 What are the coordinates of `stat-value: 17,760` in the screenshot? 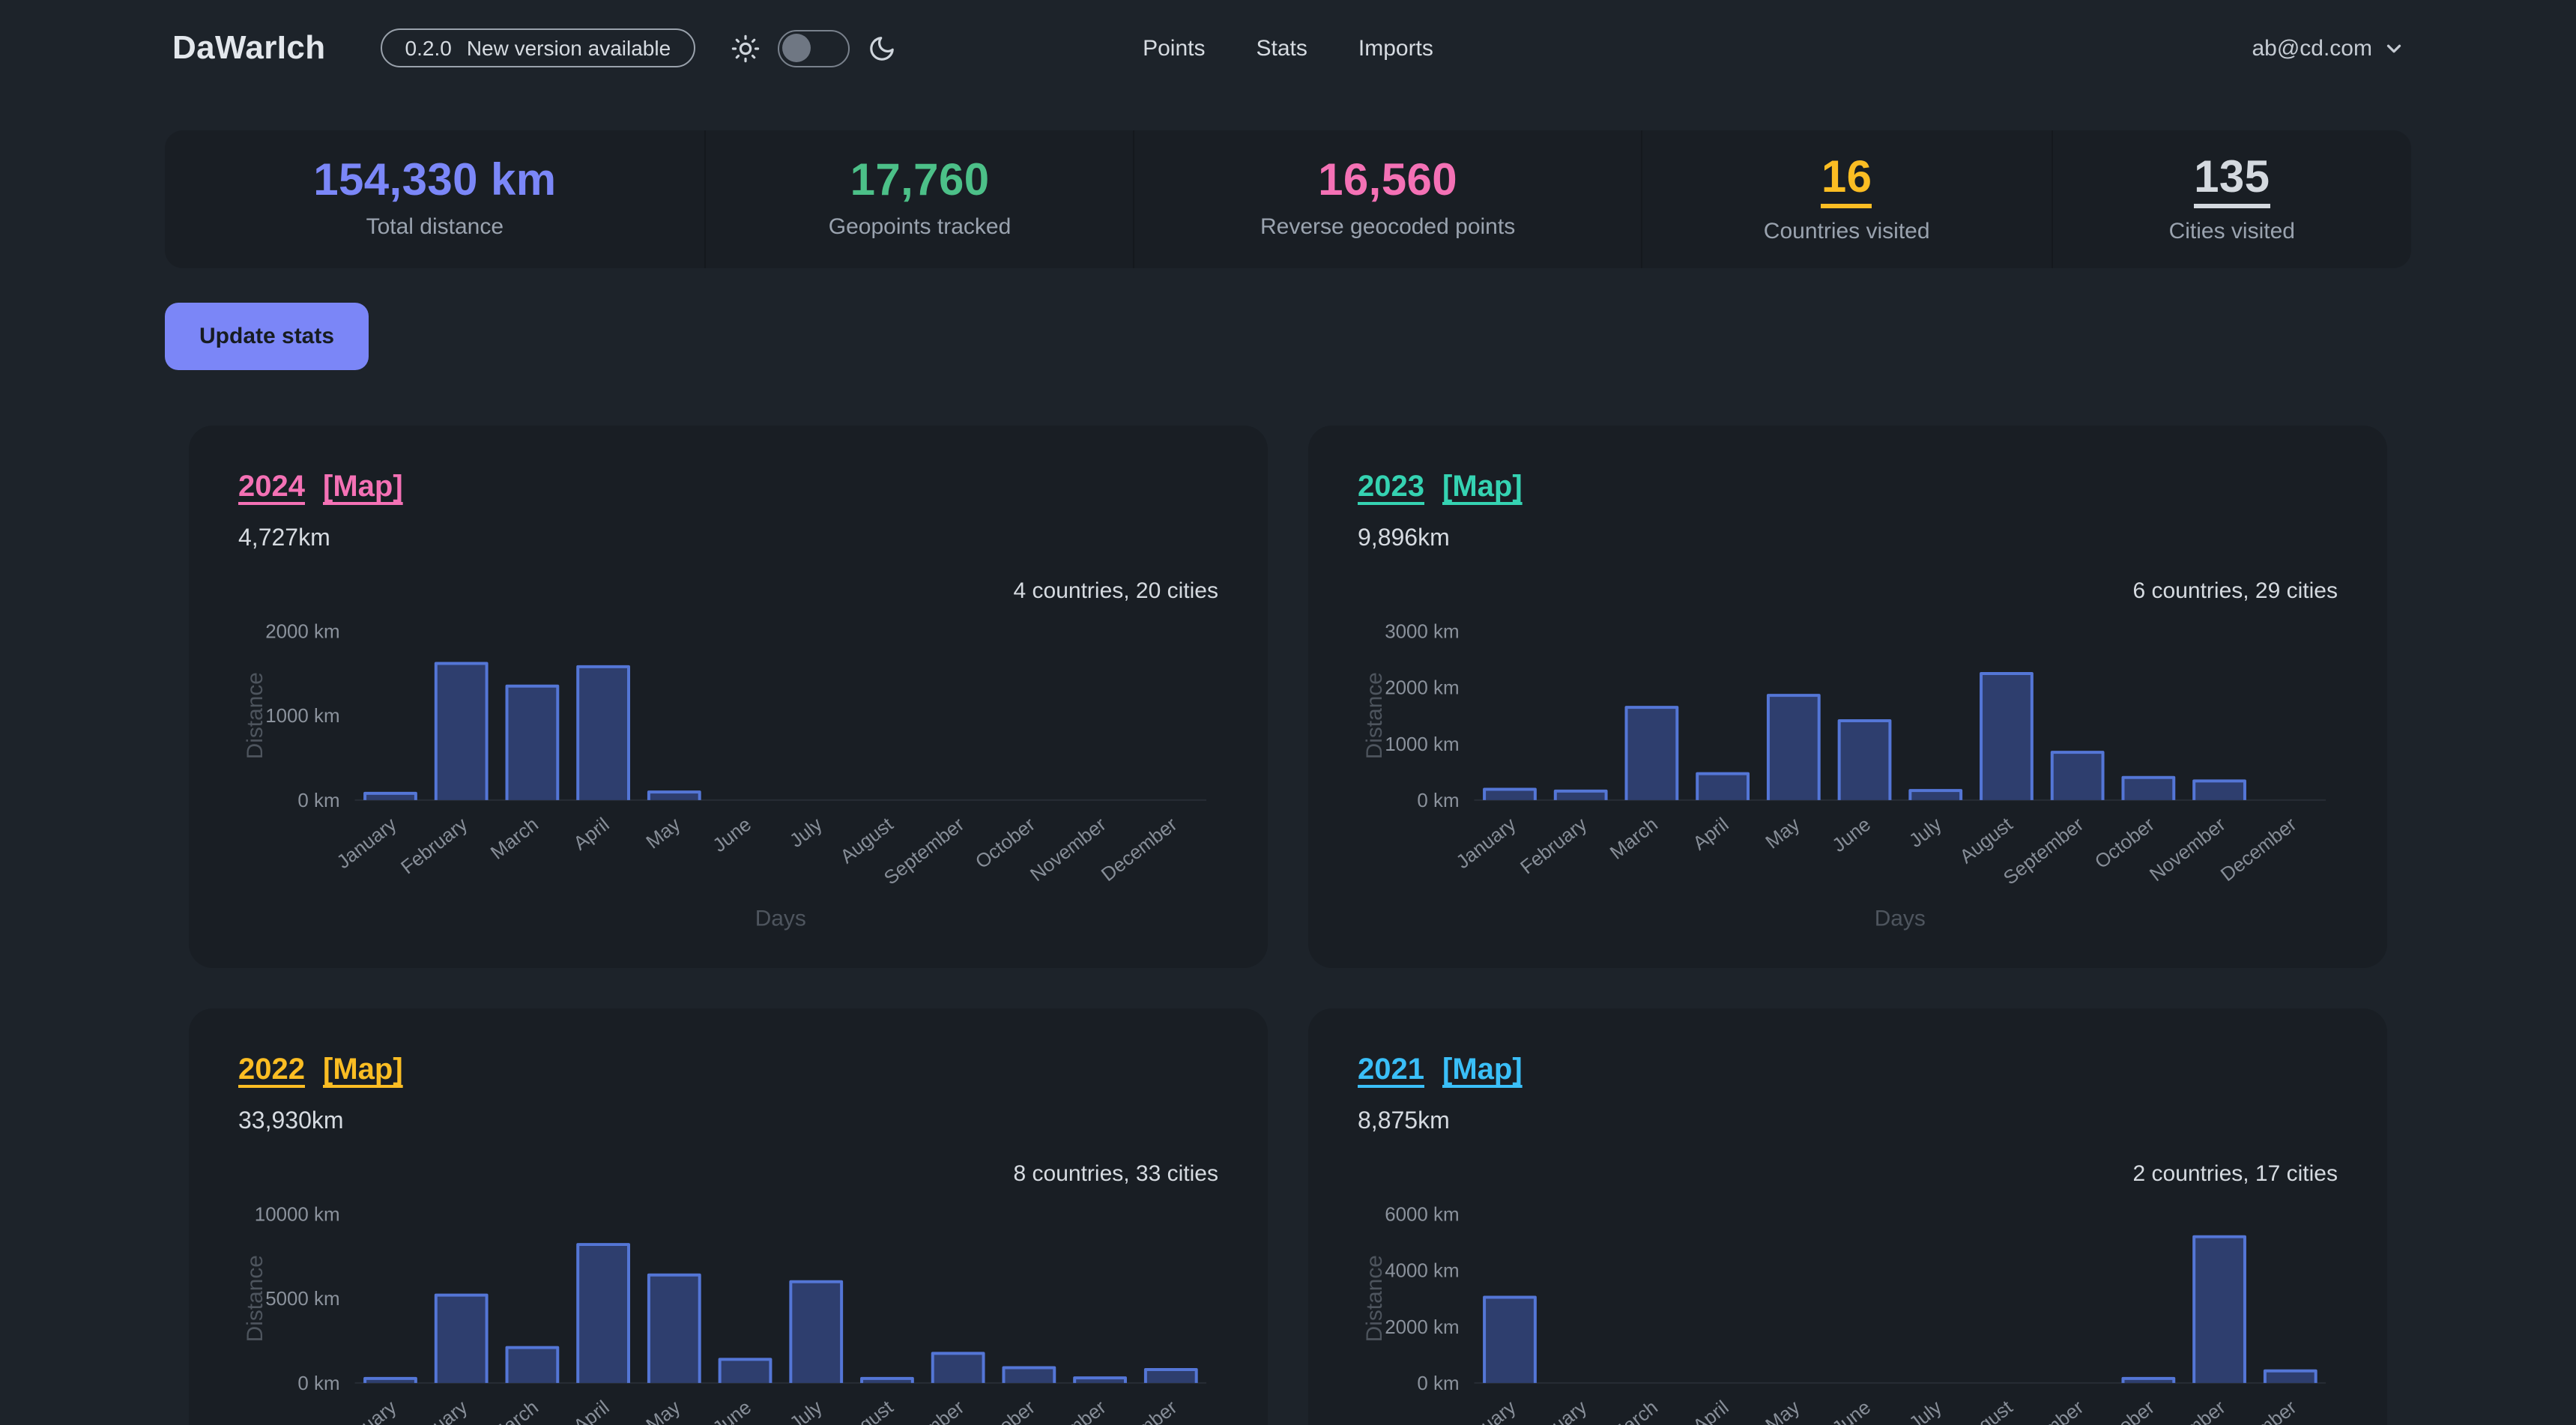 It's located at (920, 180).